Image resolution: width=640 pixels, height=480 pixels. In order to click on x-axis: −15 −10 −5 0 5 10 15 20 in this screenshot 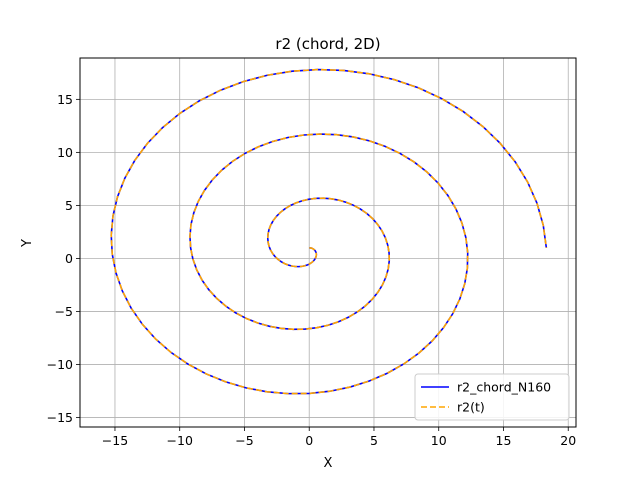, I will do `click(339, 437)`.